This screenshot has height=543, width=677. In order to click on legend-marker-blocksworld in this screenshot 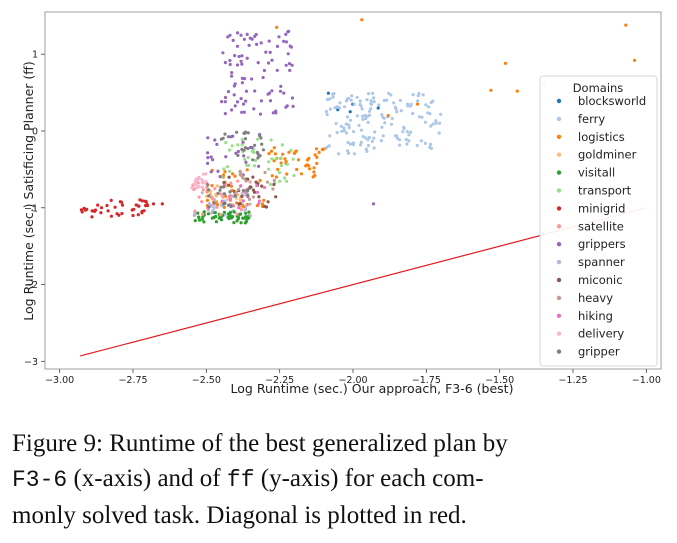, I will do `click(559, 101)`.